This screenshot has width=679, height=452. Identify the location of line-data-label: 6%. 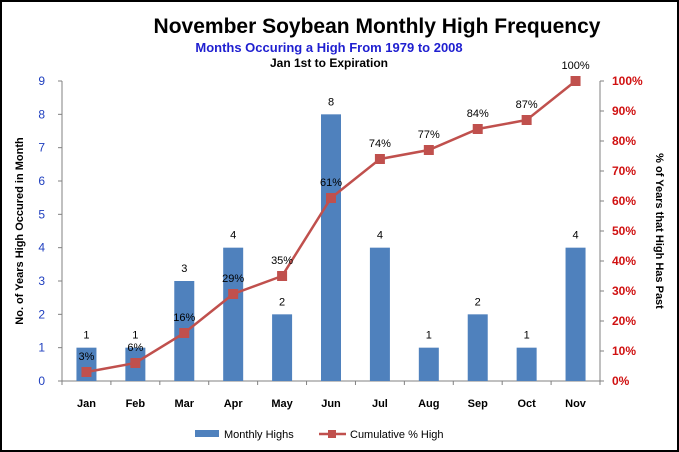
(135, 348).